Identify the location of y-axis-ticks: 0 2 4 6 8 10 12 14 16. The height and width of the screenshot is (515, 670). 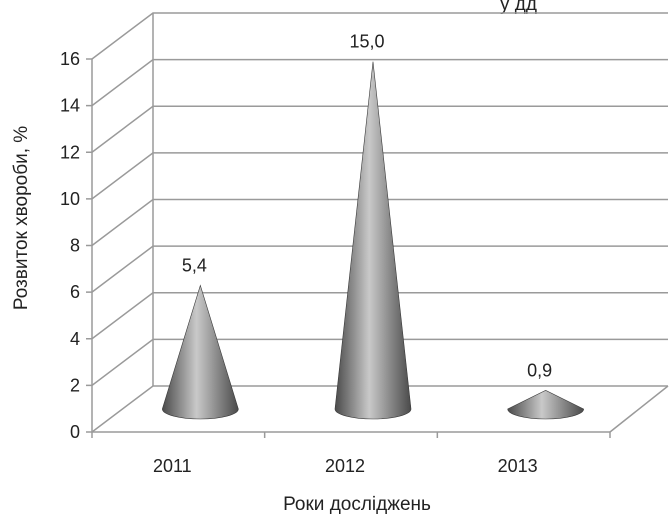
(76, 245).